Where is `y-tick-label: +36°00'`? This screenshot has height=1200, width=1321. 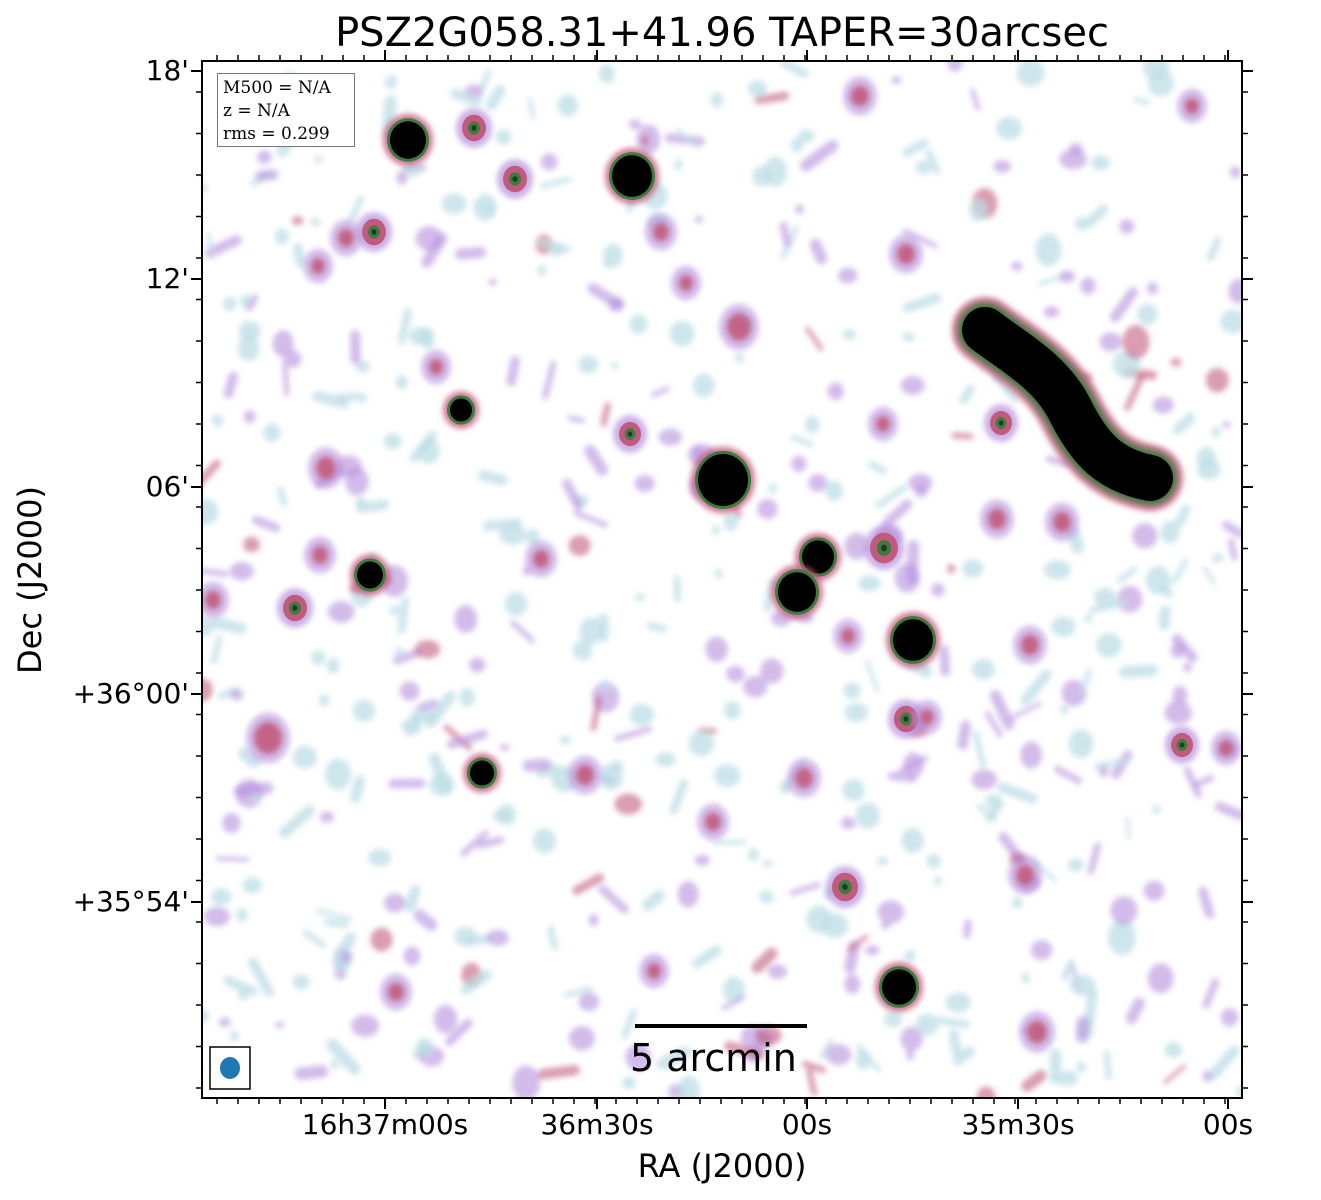
y-tick-label: +36°00' is located at coordinates (130, 693).